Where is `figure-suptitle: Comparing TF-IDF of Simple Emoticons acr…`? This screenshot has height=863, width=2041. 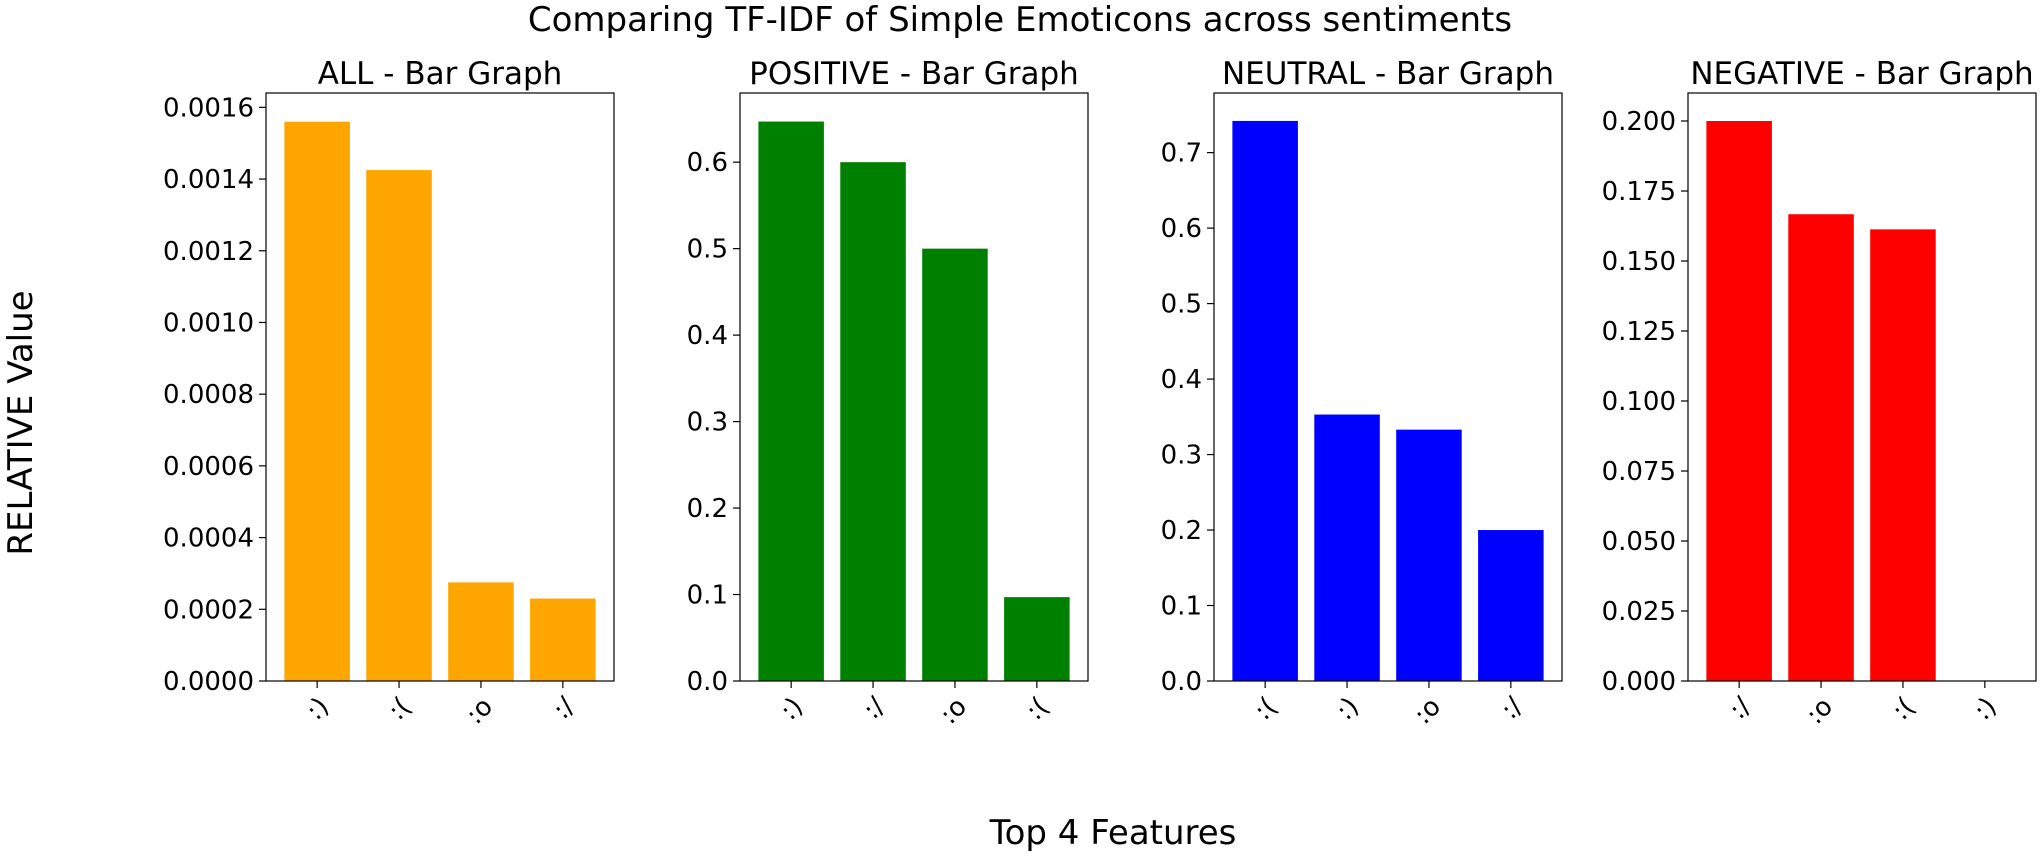
figure-suptitle: Comparing TF-IDF of Simple Emoticons acr… is located at coordinates (1020, 20).